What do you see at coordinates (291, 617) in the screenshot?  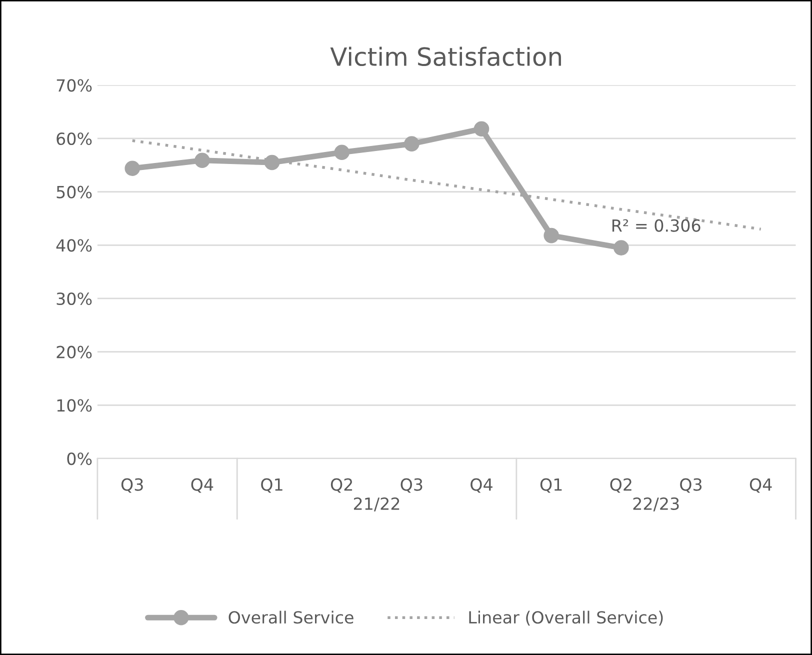 I see `legend-label: Overall Service` at bounding box center [291, 617].